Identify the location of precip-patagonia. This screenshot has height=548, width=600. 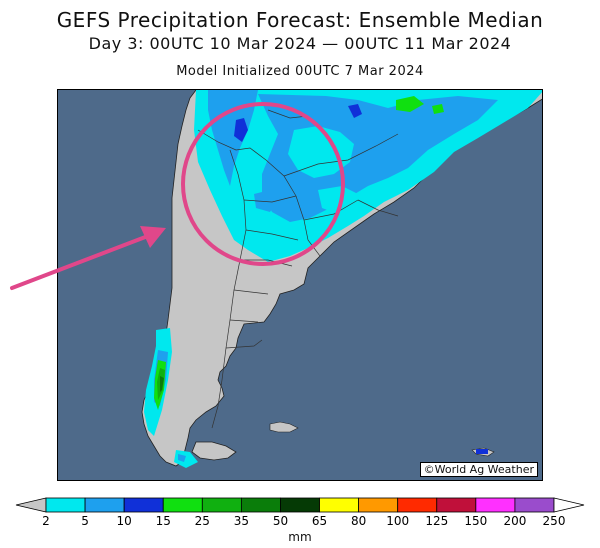
(171, 398).